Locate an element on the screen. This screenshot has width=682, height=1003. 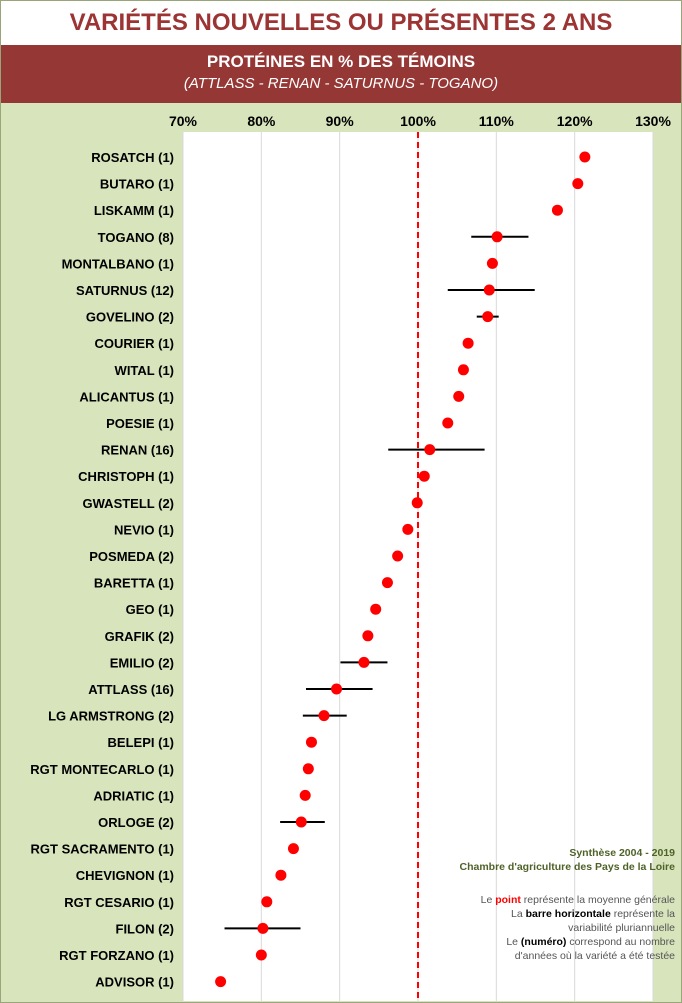
x-tick-label: 120% is located at coordinates (575, 121).